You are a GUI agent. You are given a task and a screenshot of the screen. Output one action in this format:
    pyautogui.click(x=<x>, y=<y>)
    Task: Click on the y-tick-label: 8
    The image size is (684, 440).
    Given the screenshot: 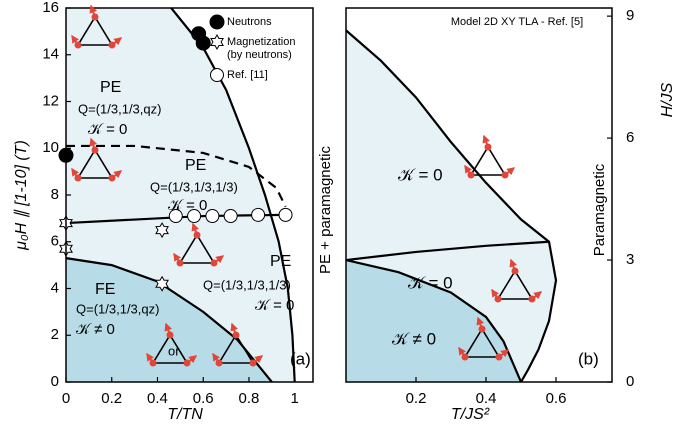 What is the action you would take?
    pyautogui.click(x=55, y=194)
    